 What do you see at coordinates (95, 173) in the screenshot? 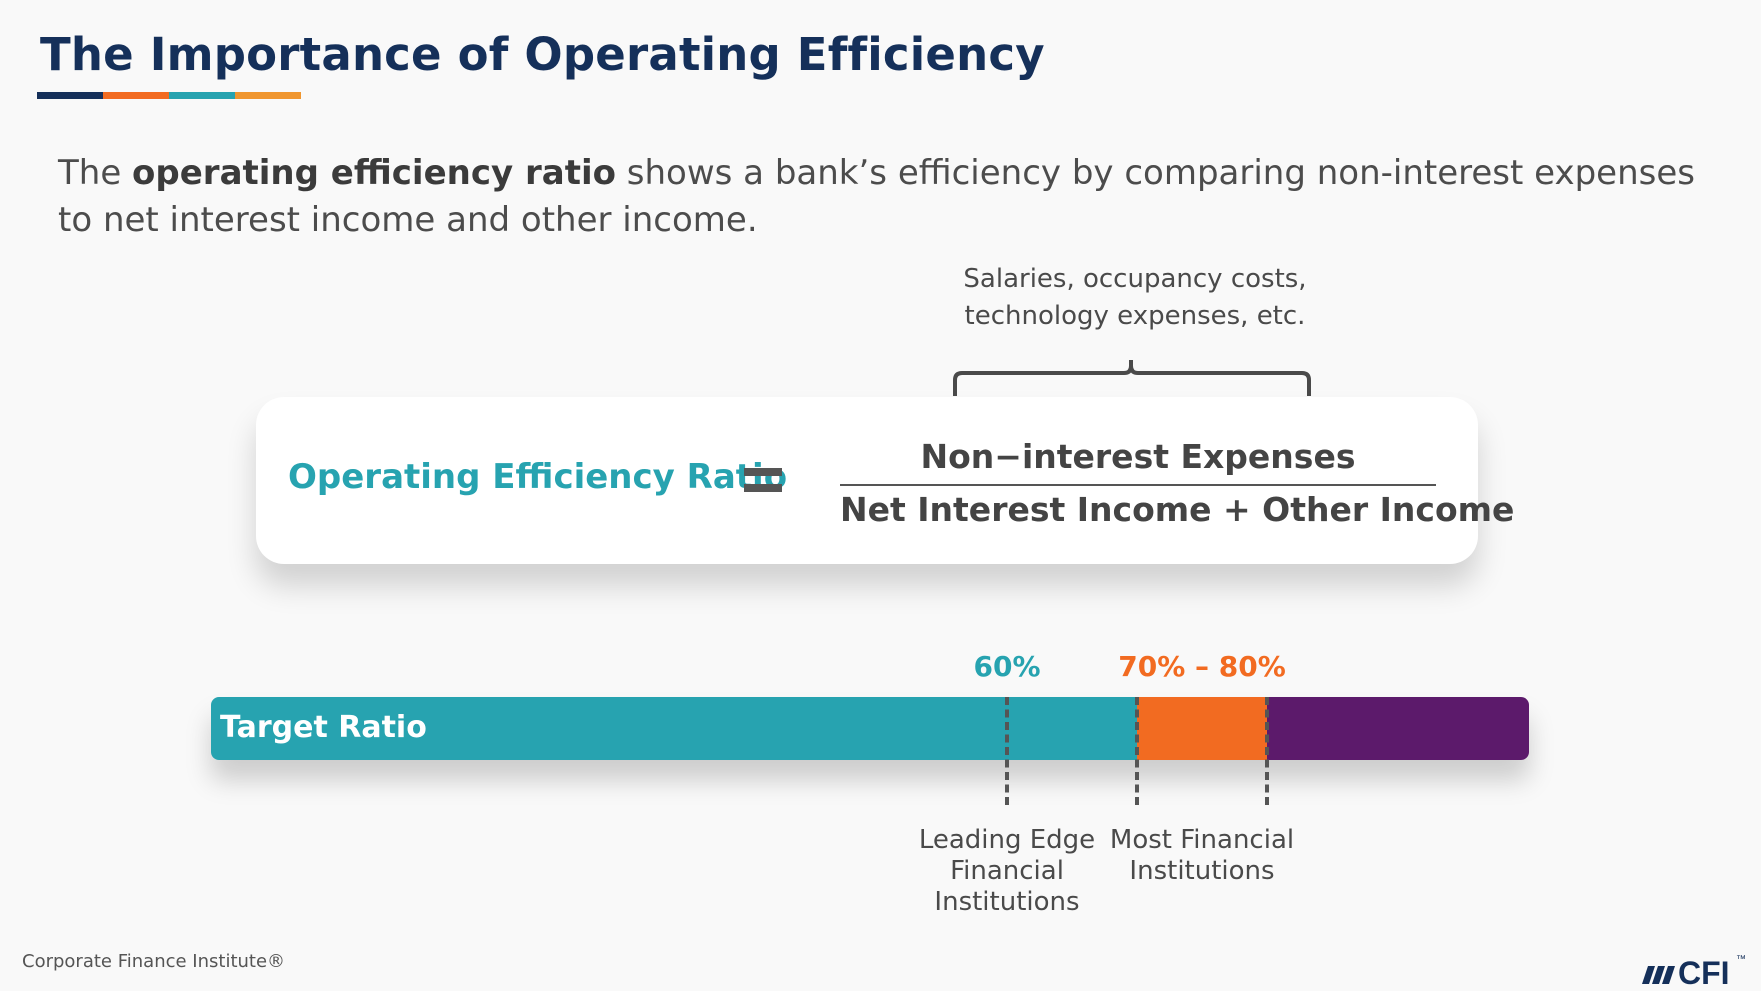
I see `intro-before: The` at bounding box center [95, 173].